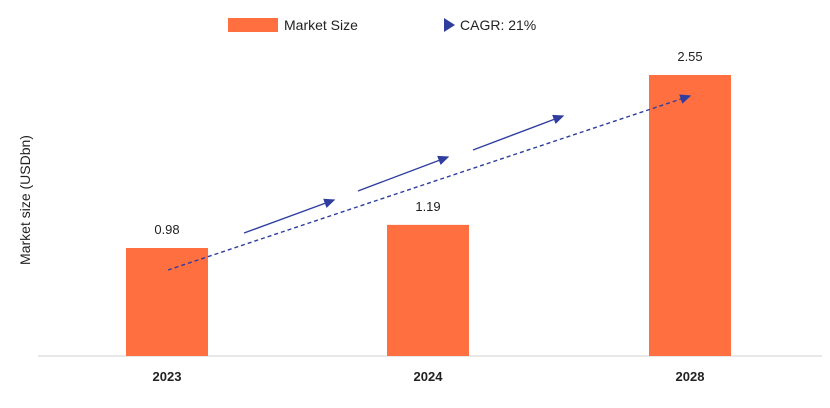 This screenshot has width=830, height=408. What do you see at coordinates (428, 290) in the screenshot?
I see `bar-2024` at bounding box center [428, 290].